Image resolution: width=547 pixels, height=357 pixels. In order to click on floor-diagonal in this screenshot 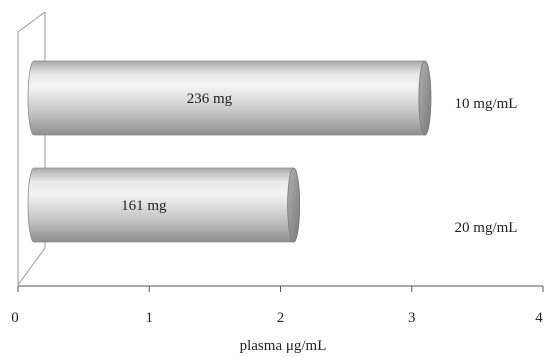, I will do `click(31, 266)`.